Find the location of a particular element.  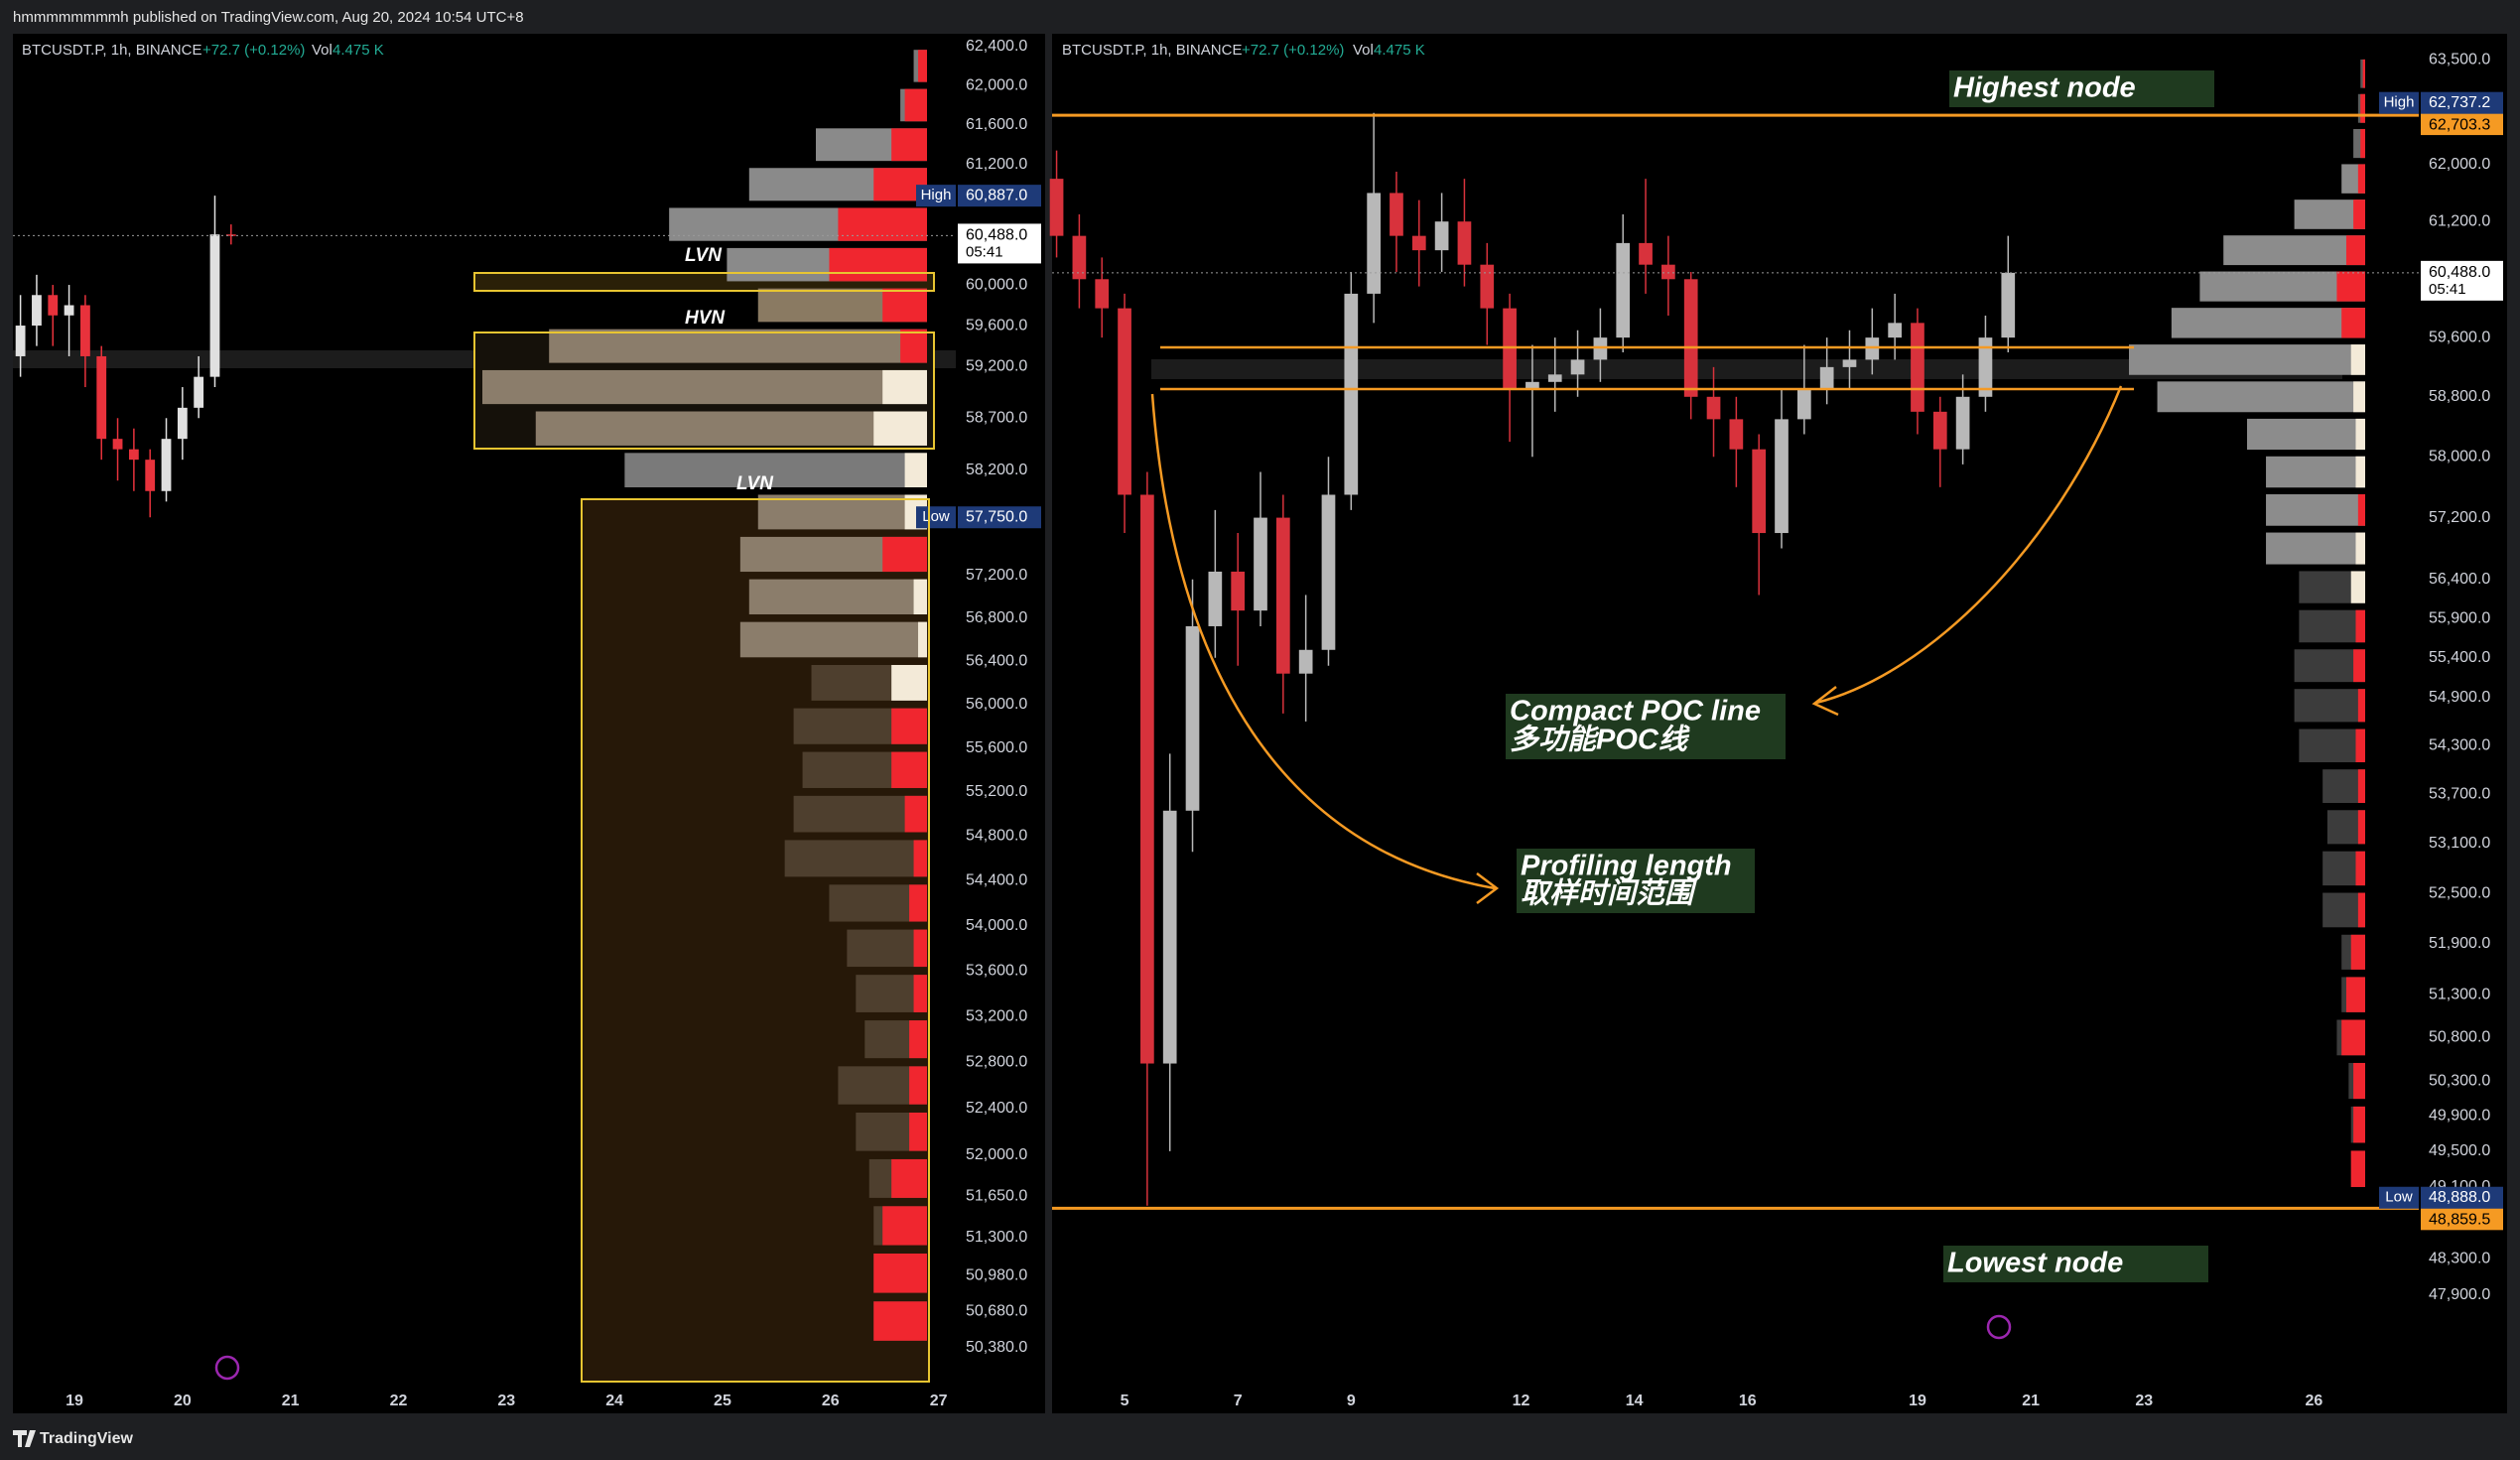

y-tick-label: 59,200.0 is located at coordinates (996, 366).